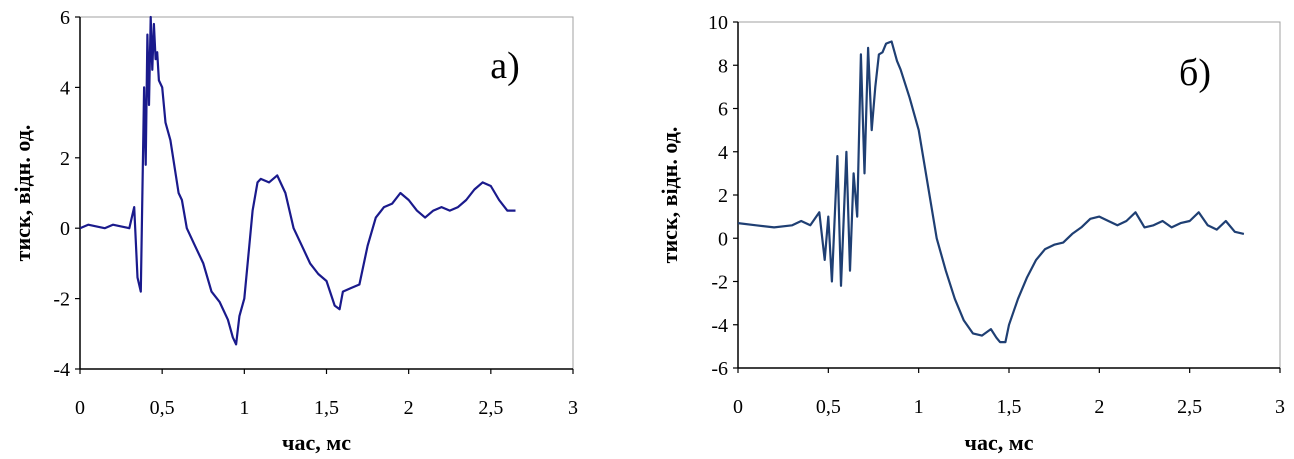 The width and height of the screenshot is (1294, 459). Describe the element at coordinates (718, 23) in the screenshot. I see `y-tick-label-b: 10` at that location.